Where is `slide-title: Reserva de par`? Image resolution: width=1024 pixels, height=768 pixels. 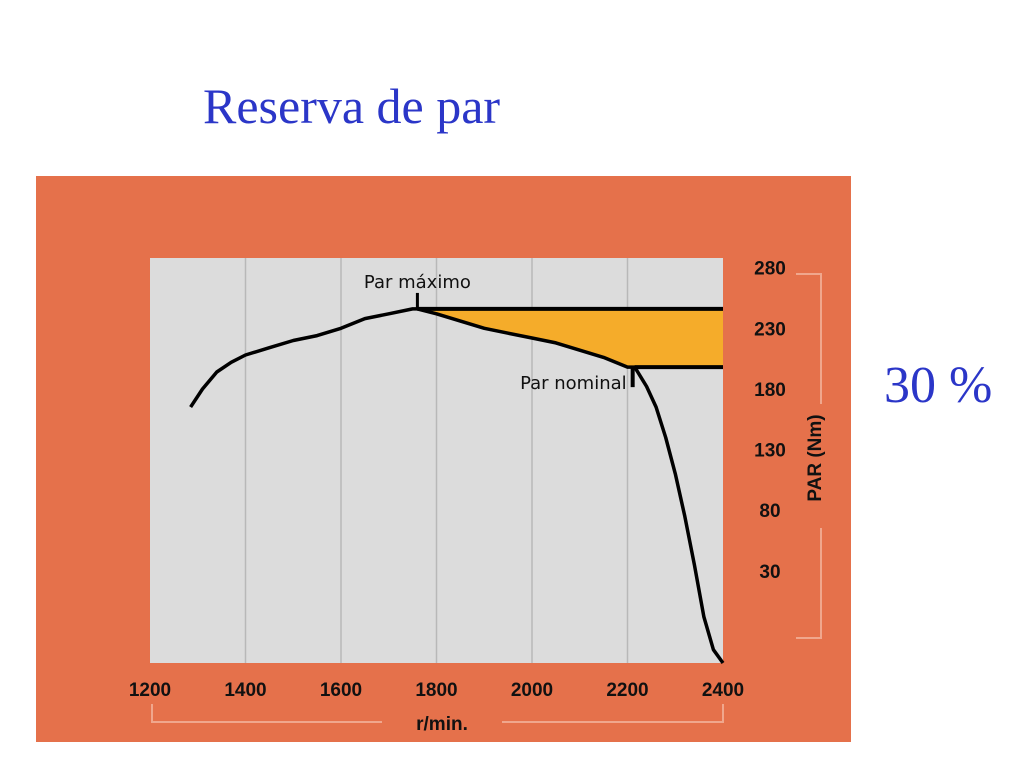
slide-title: Reserva de par is located at coordinates (352, 106).